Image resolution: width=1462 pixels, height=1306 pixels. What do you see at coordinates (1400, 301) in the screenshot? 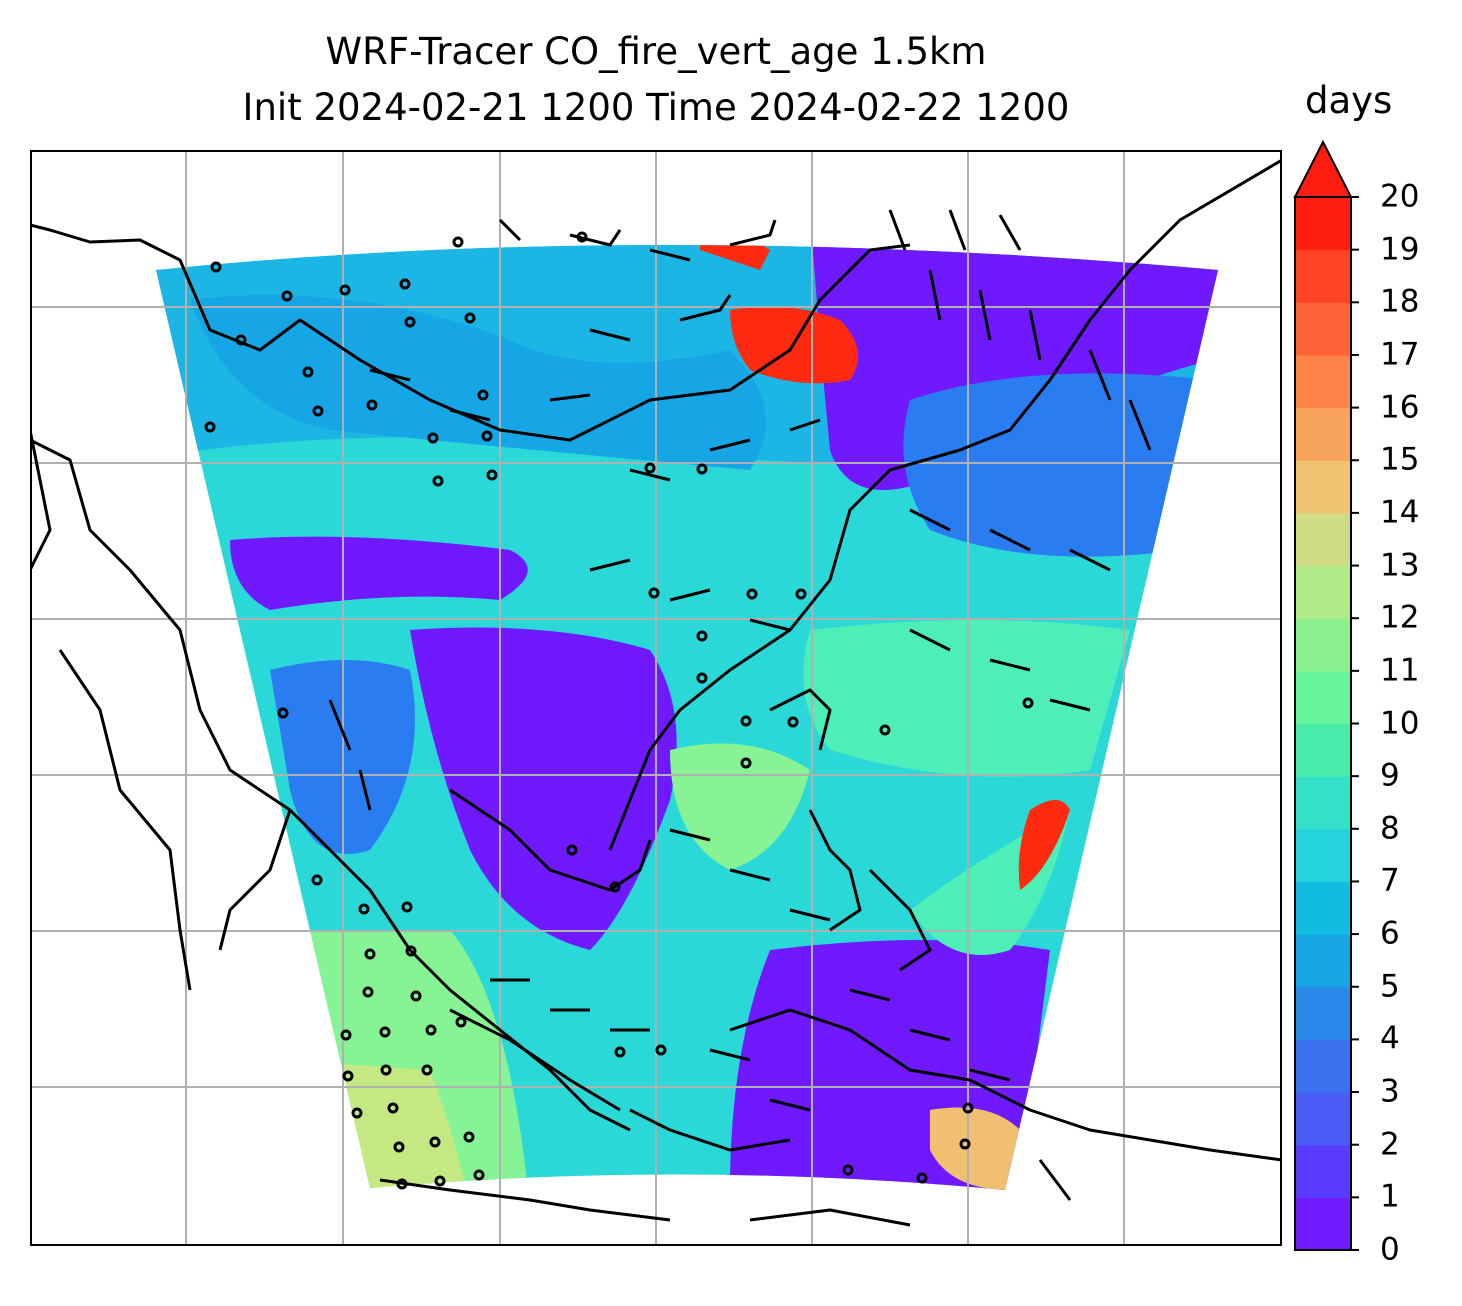
I see `colorbar-tick-label: 18` at bounding box center [1400, 301].